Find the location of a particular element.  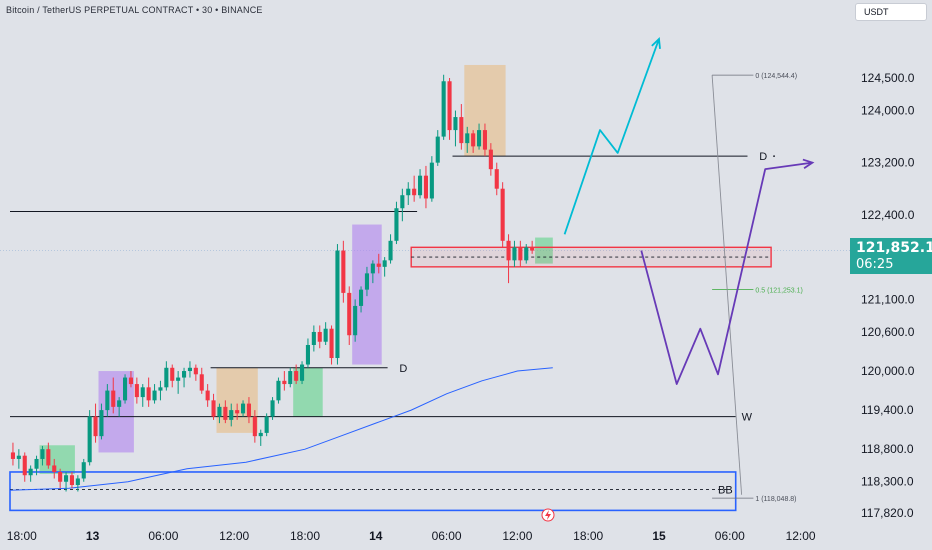

x-tick-label: 14 is located at coordinates (376, 536).